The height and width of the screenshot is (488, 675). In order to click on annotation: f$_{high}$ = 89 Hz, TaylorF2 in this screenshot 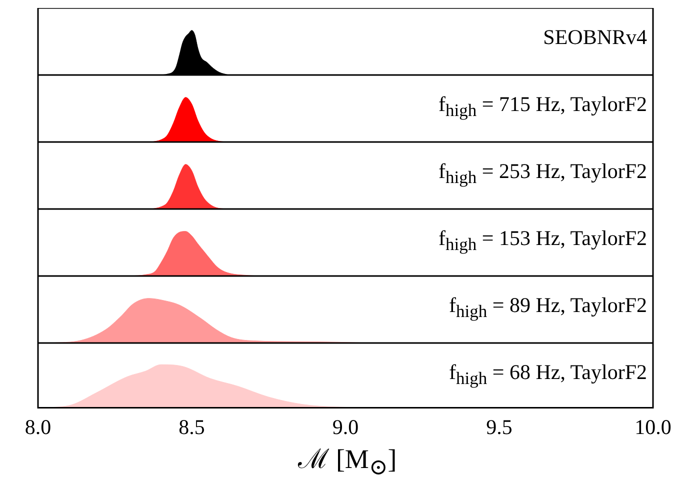, I will do `click(547, 308)`.